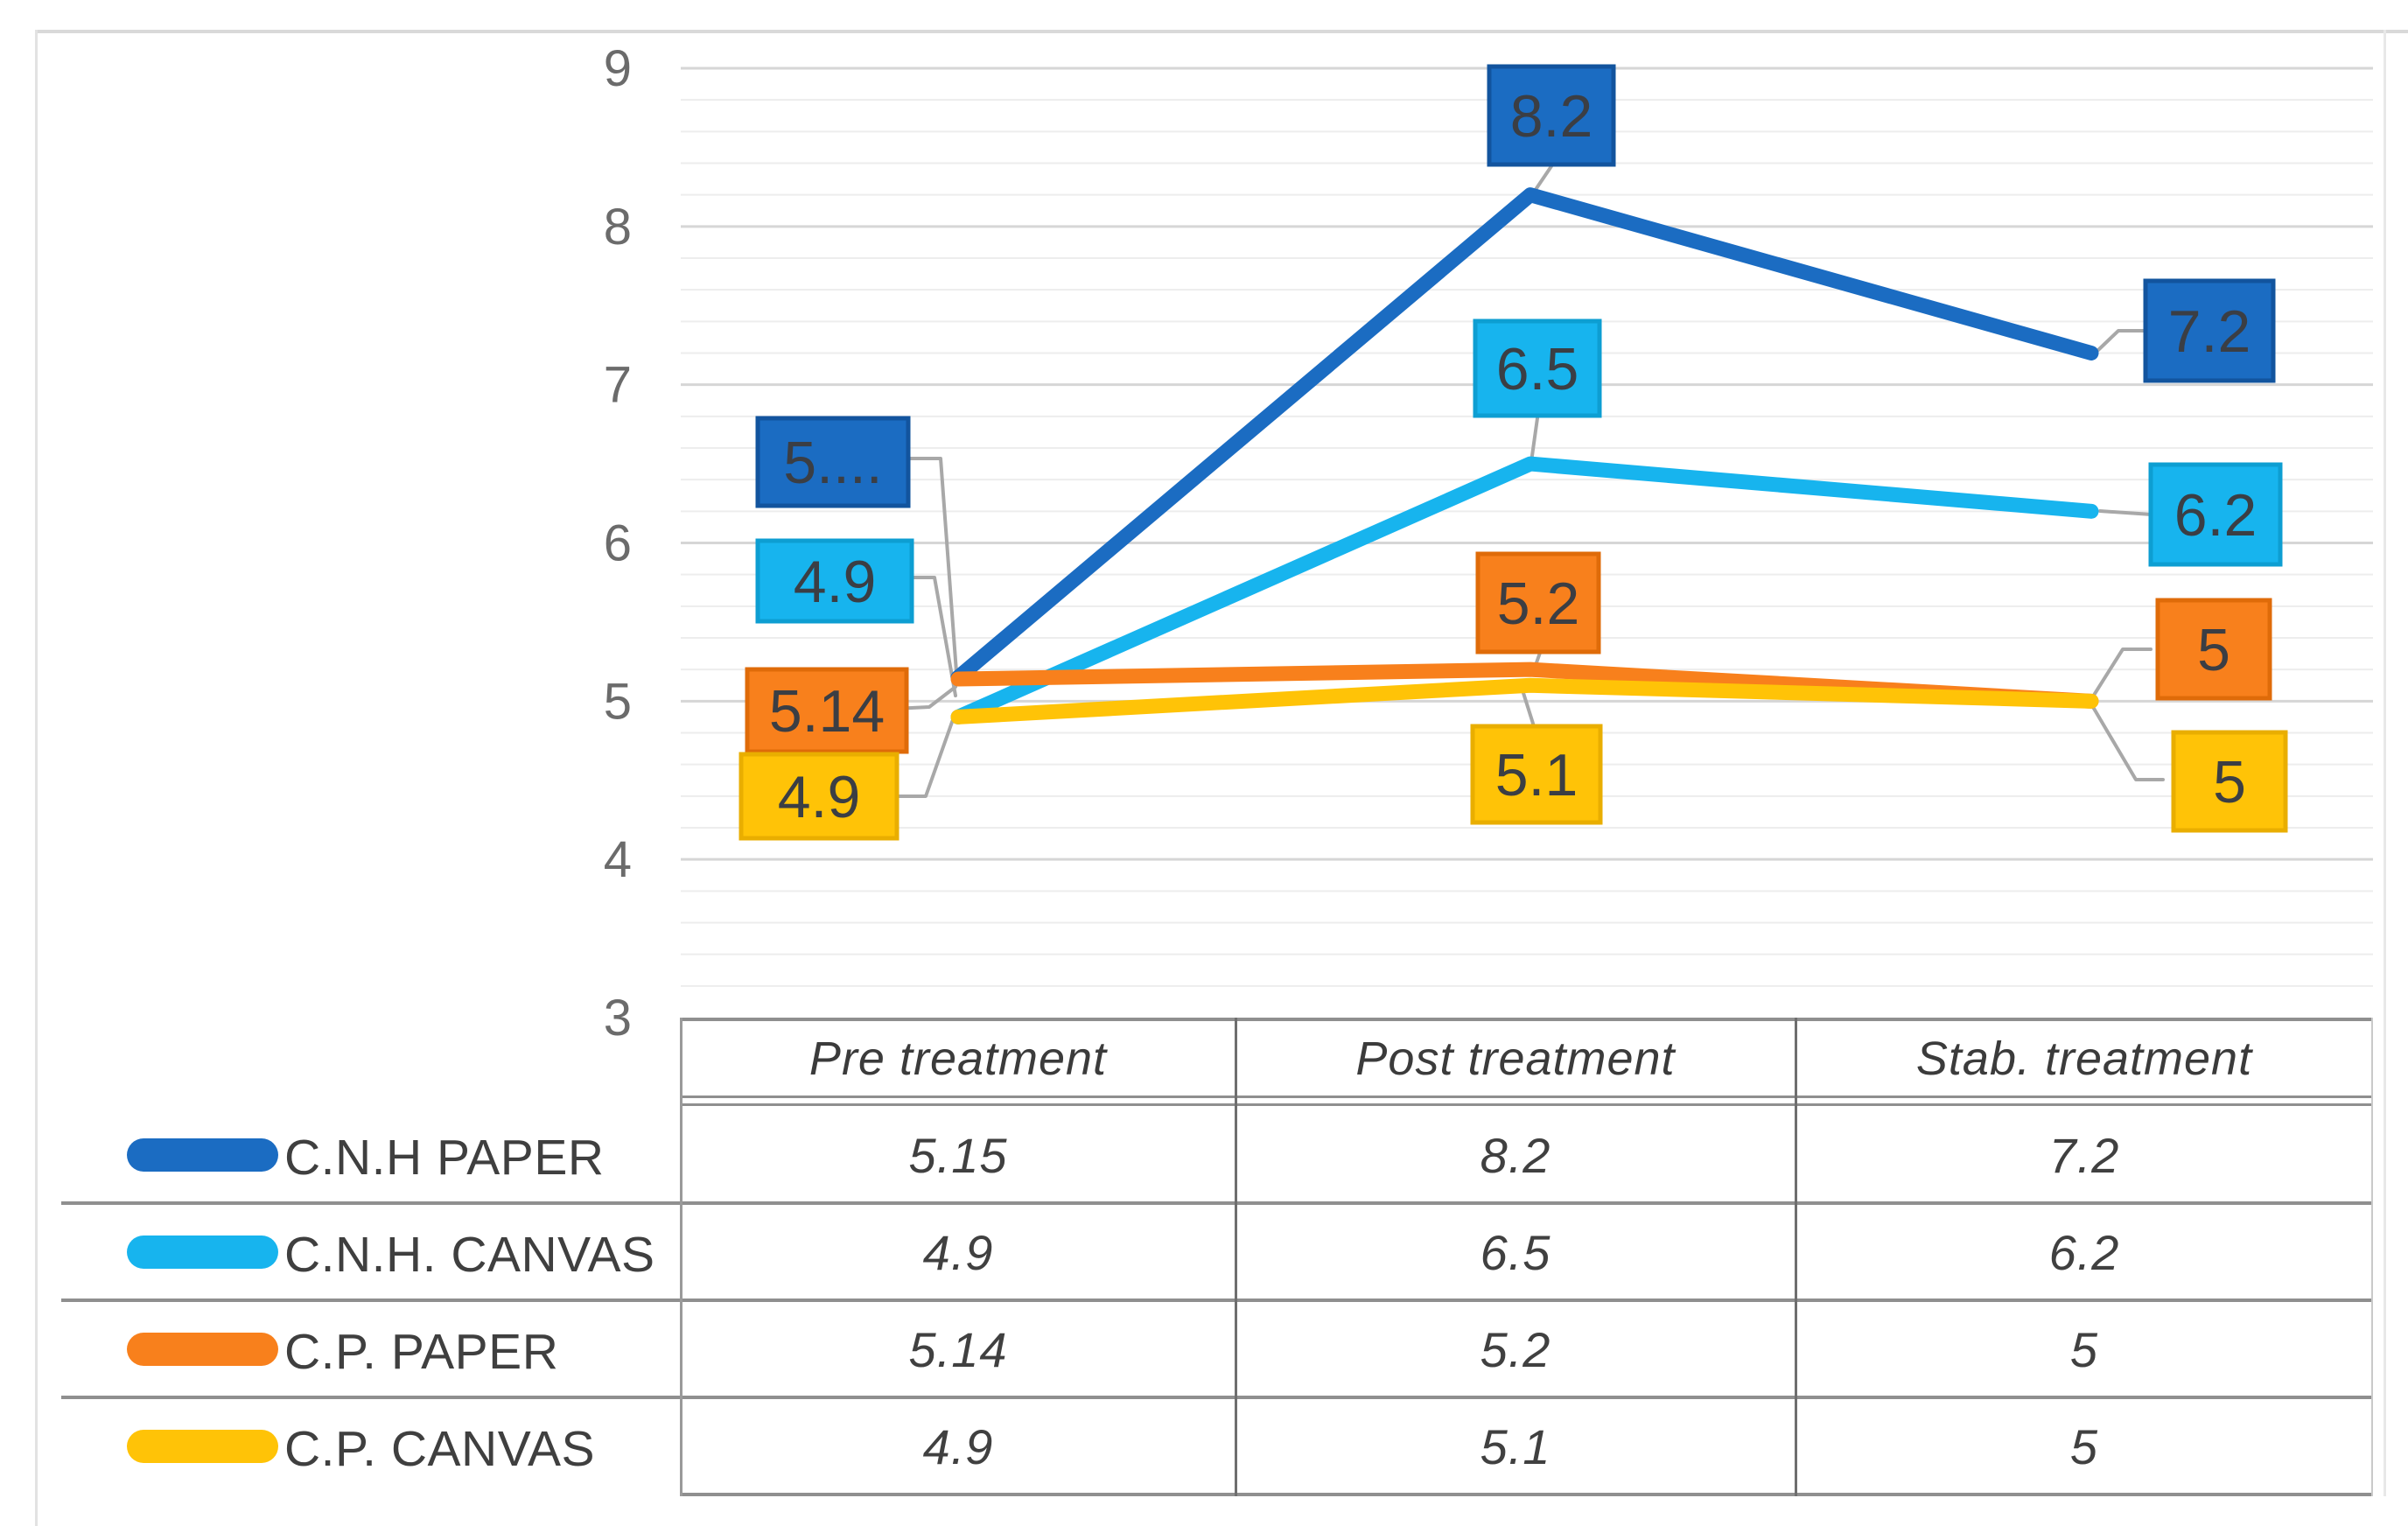 Image resolution: width=2408 pixels, height=1526 pixels. I want to click on data-label-value: 7.2, so click(2209, 331).